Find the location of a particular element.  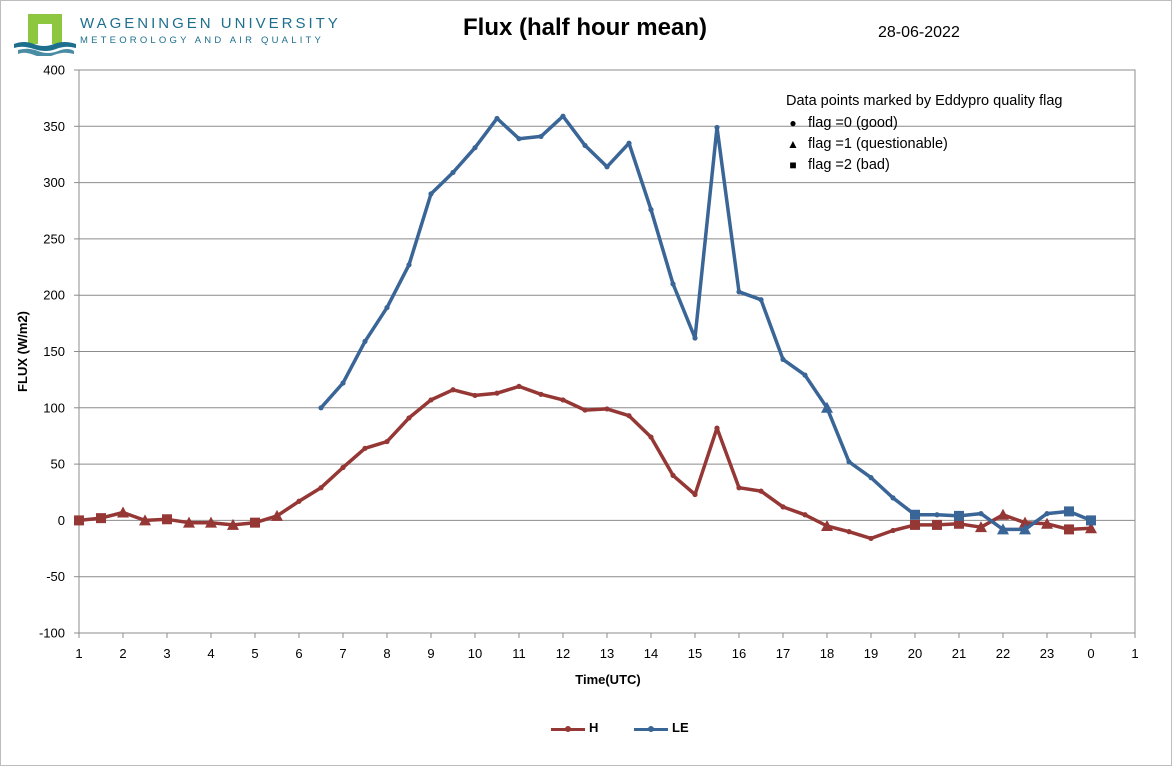

legend-label-le: LE is located at coordinates (680, 727).